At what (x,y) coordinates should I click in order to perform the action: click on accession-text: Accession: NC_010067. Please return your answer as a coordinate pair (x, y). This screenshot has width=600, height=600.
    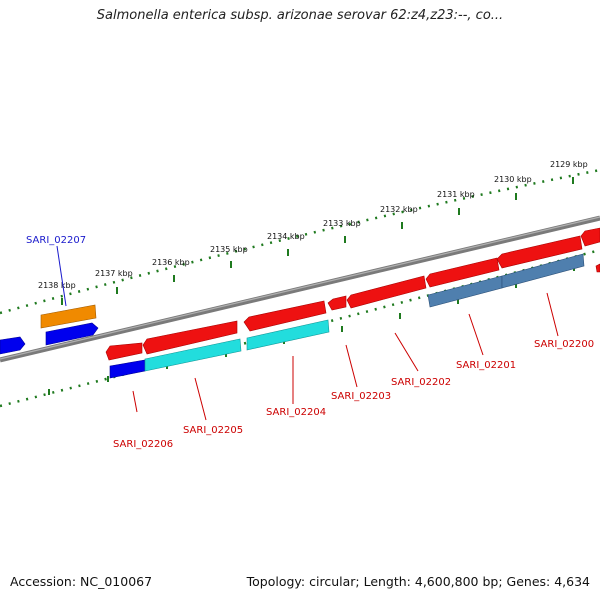
    Looking at the image, I should click on (81, 581).